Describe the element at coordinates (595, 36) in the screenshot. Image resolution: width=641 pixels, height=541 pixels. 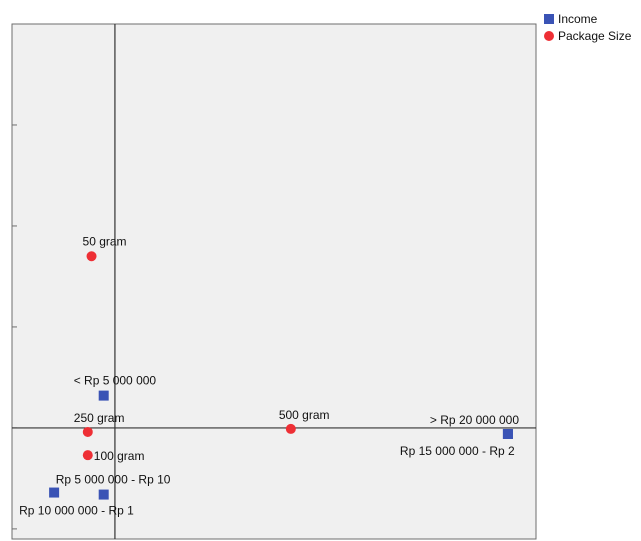
I see `legend-label: Package Size` at that location.